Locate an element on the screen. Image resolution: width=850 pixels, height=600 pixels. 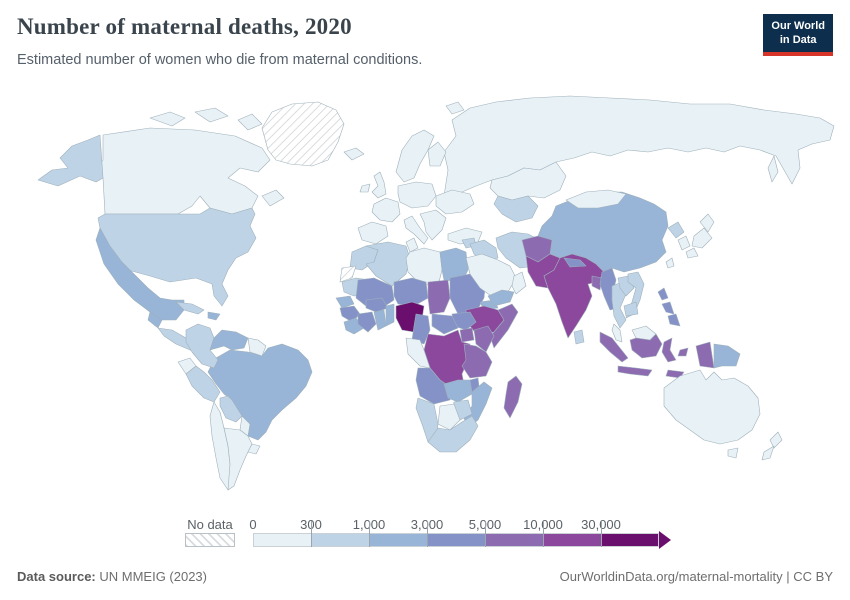
country-colombia is located at coordinates (202, 346).